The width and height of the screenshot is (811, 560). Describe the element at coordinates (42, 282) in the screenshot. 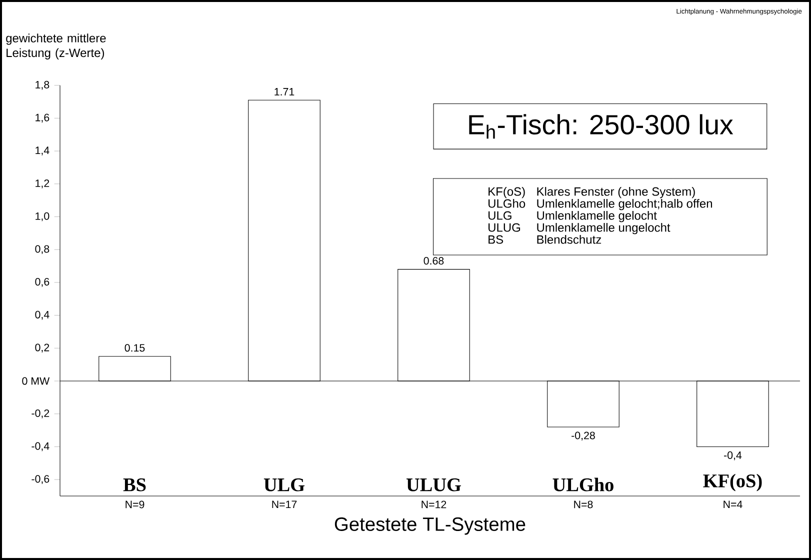

I see `y-tick-label: 0,6` at that location.